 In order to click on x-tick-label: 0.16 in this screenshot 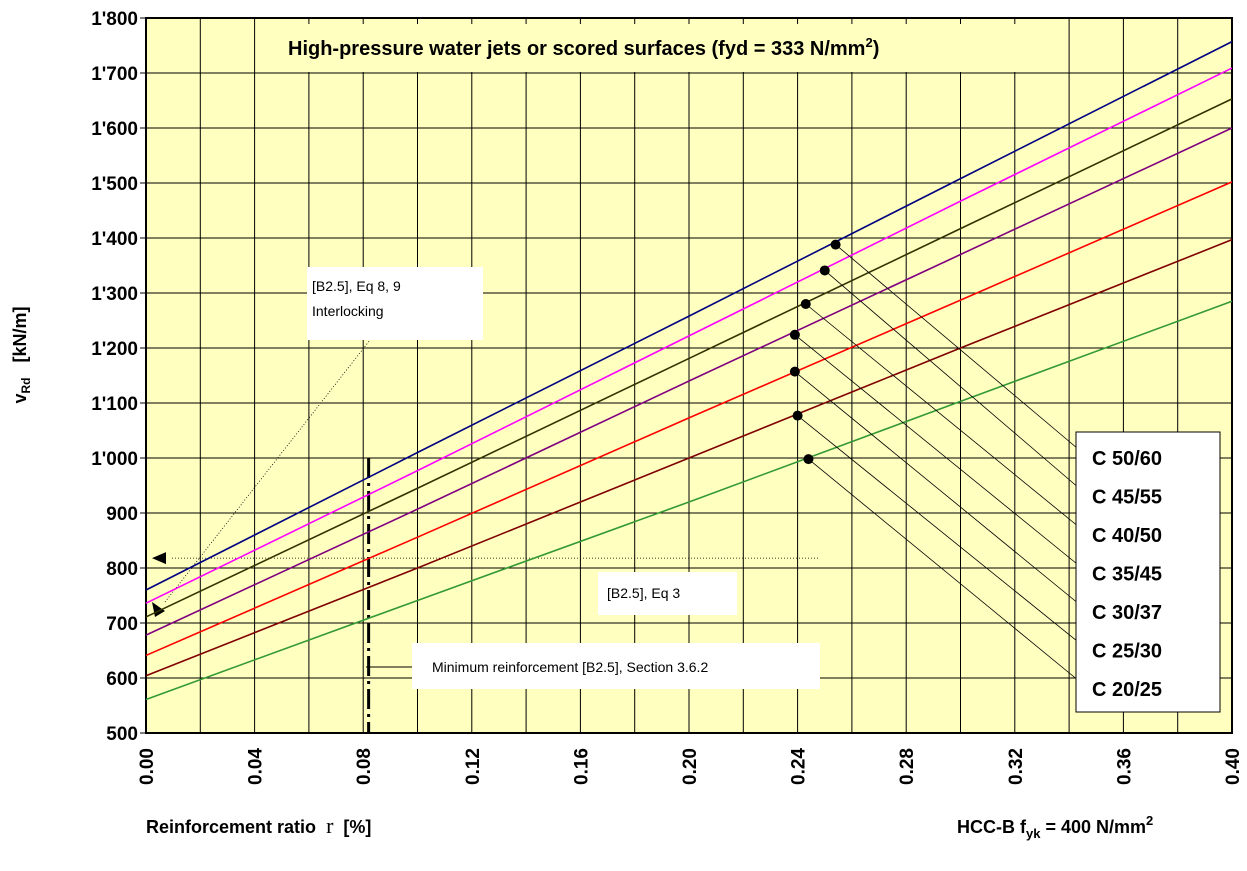, I will do `click(581, 766)`.